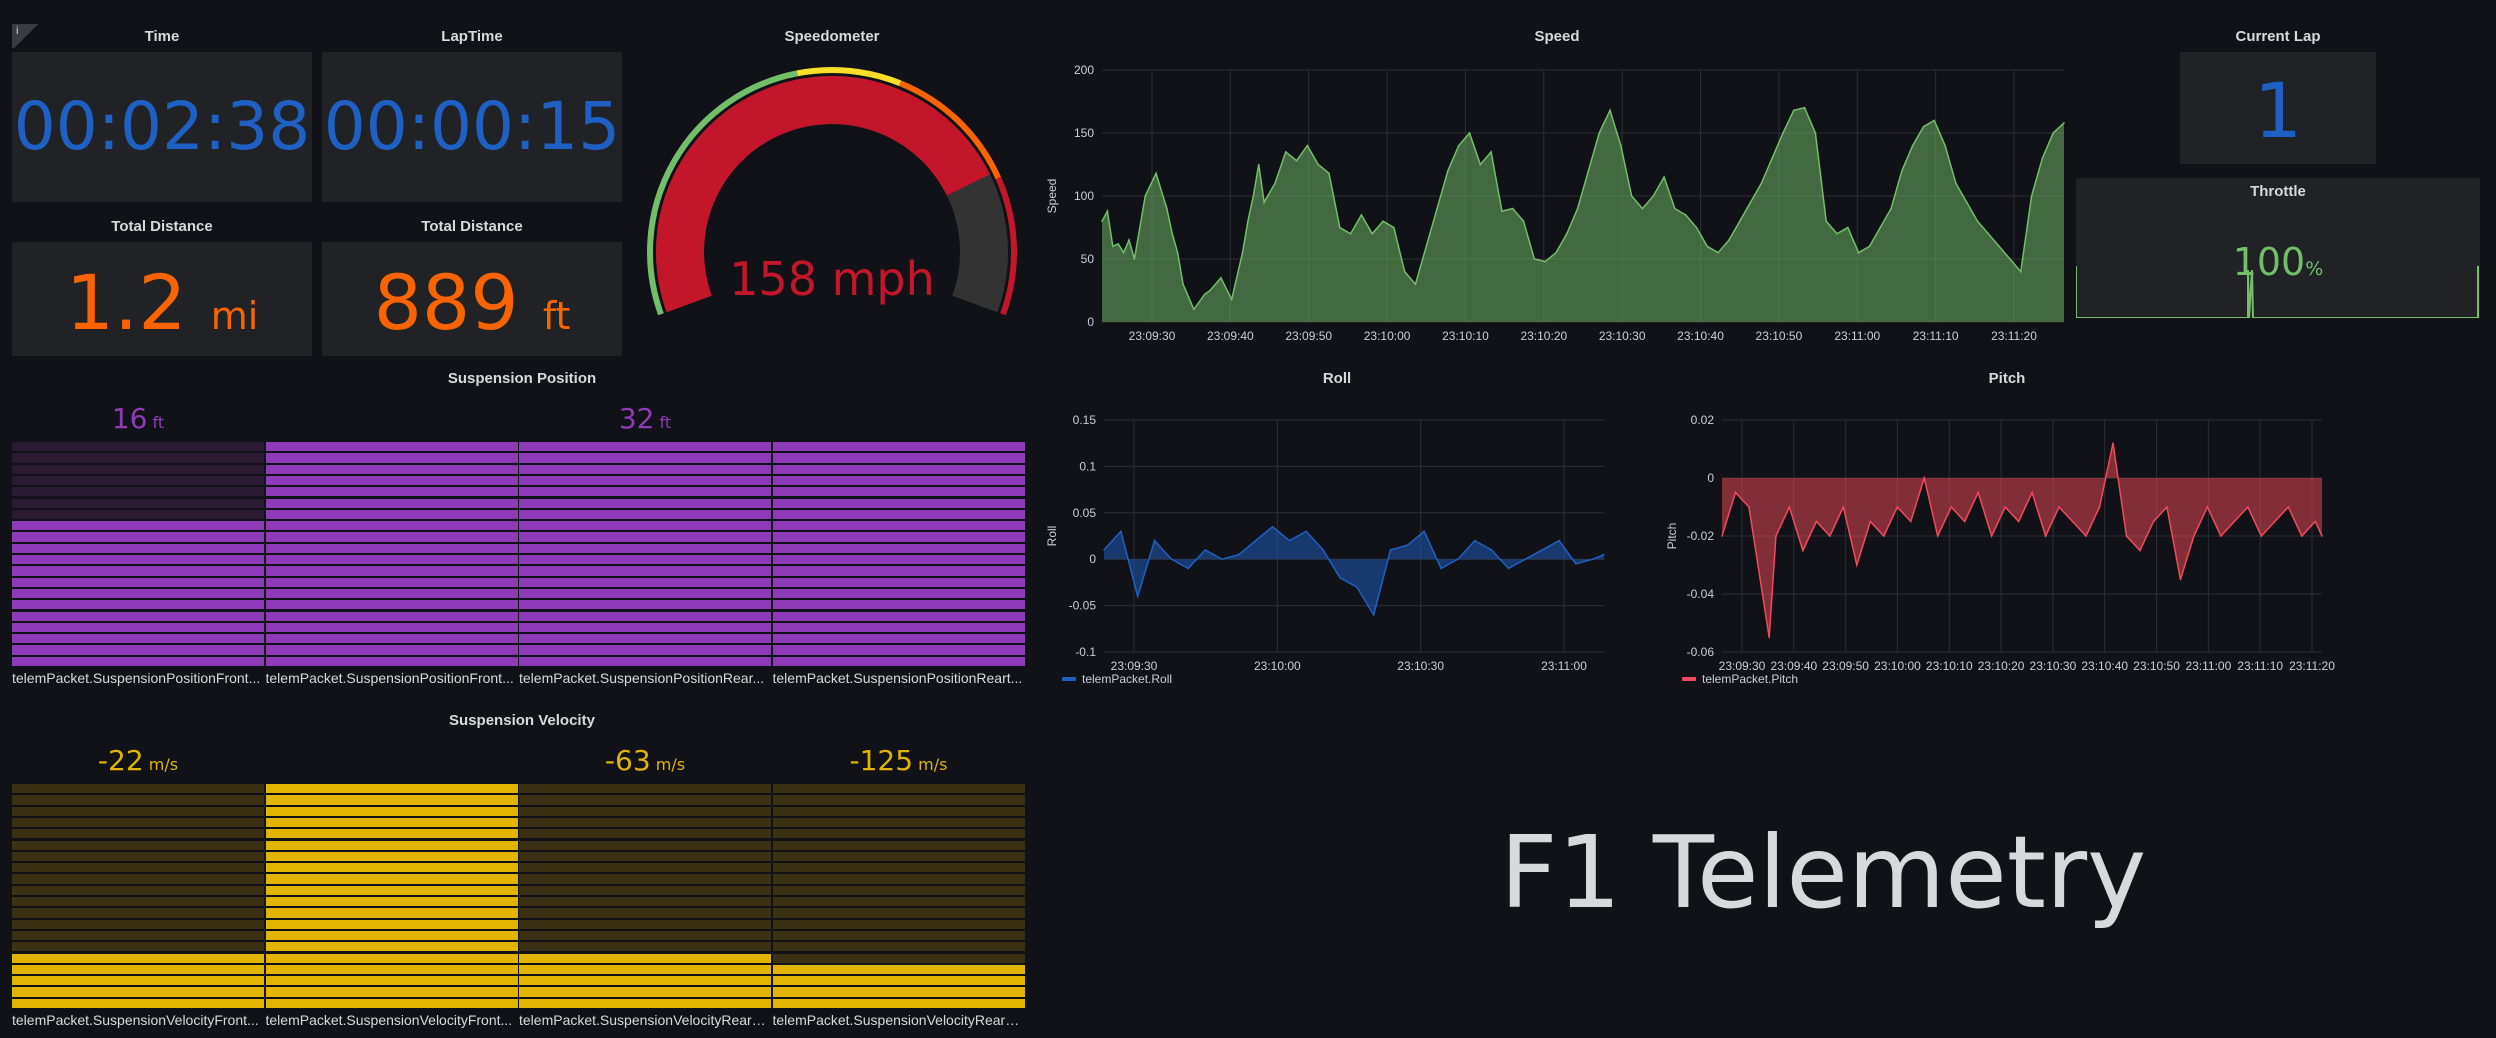  Describe the element at coordinates (2022, 540) in the screenshot. I see `pitch-svg-area` at that location.